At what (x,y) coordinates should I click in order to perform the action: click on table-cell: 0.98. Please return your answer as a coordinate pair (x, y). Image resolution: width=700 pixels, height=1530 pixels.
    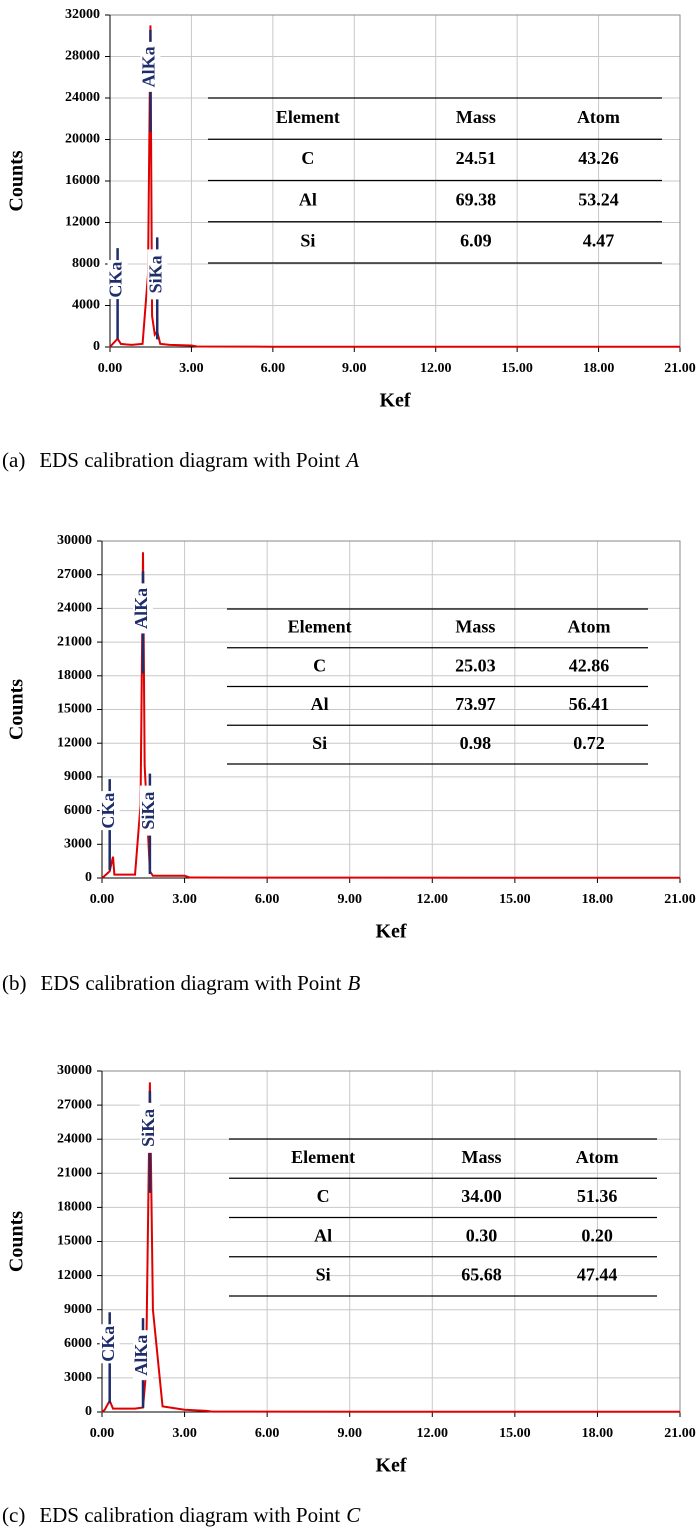
    Looking at the image, I should click on (476, 743).